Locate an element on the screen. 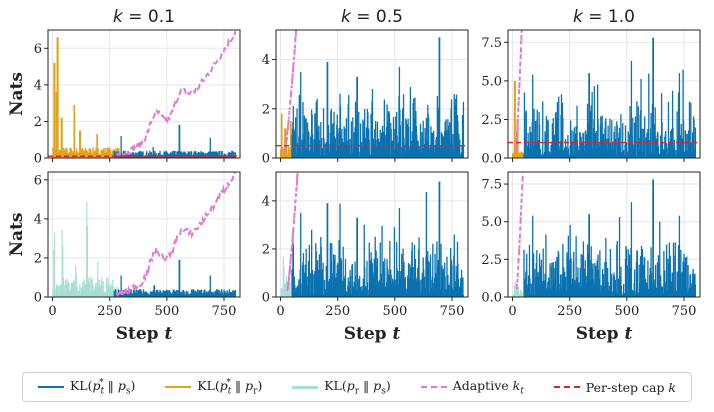 This screenshot has width=714, height=412. series-kl-opt-r is located at coordinates (286, 135).